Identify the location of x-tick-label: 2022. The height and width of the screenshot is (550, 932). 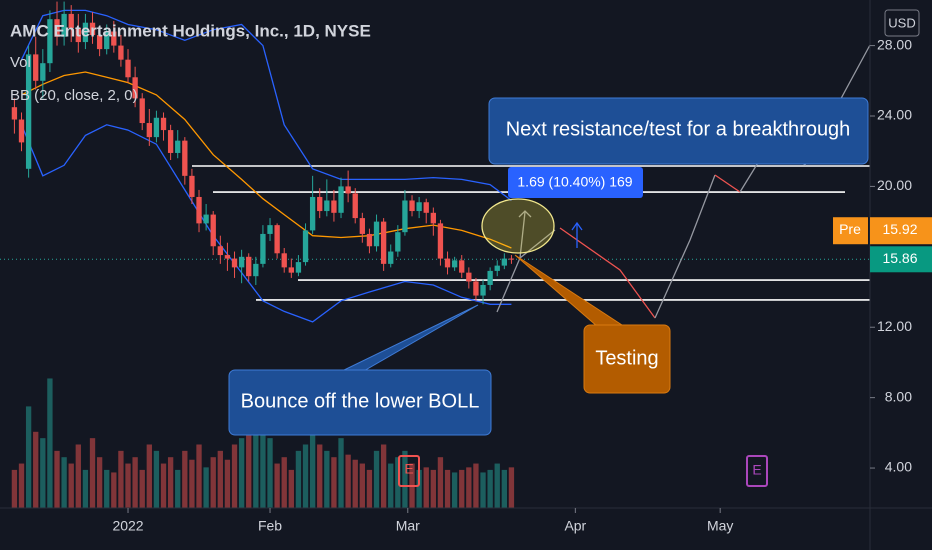
(127, 526).